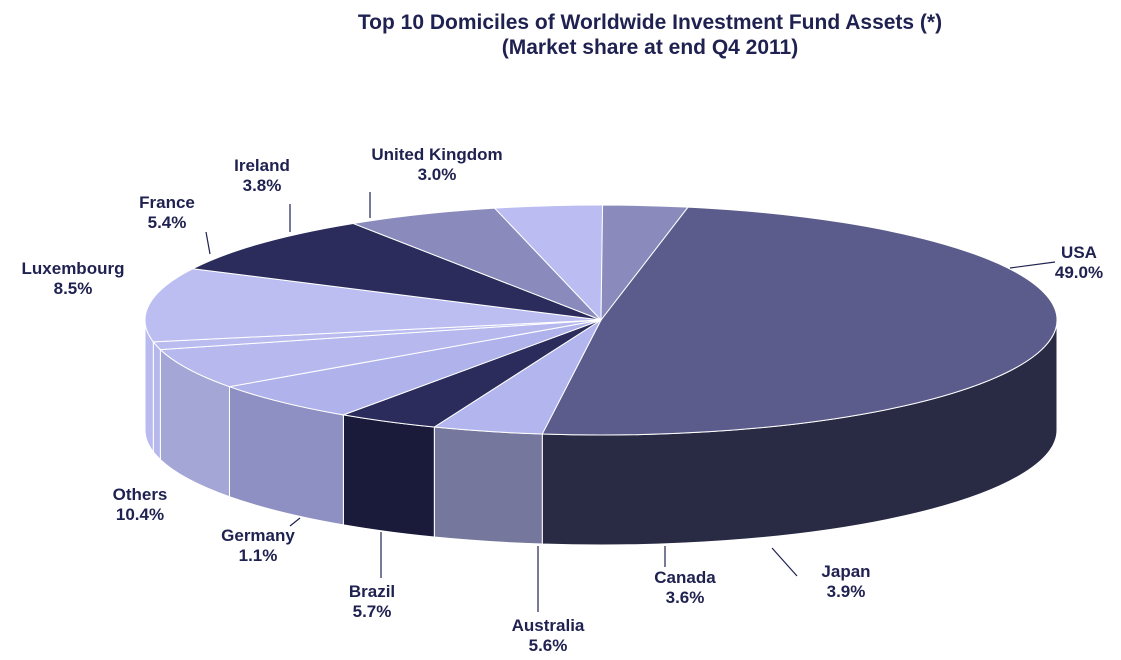  I want to click on slice-label-brazil: Brazil, so click(372, 591).